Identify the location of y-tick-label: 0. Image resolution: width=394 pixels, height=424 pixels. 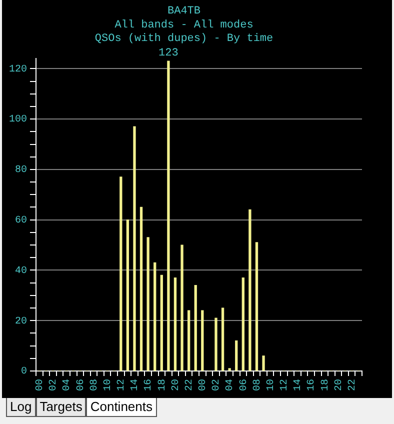
(24, 372).